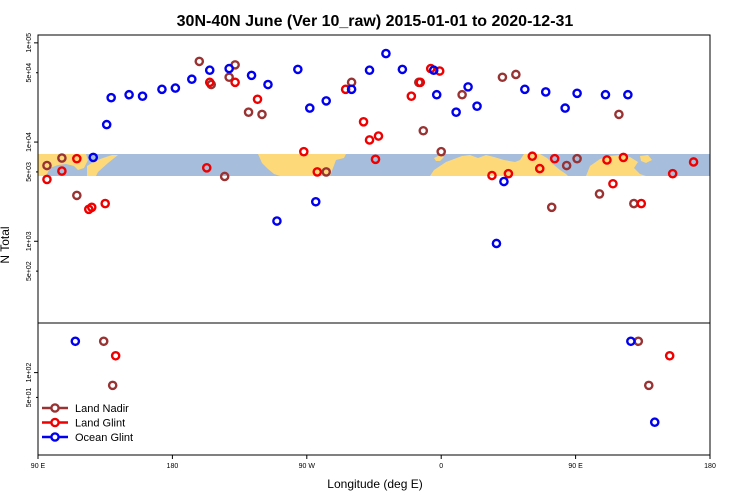  What do you see at coordinates (38, 466) in the screenshot?
I see `x-tick-label: 90 E` at bounding box center [38, 466].